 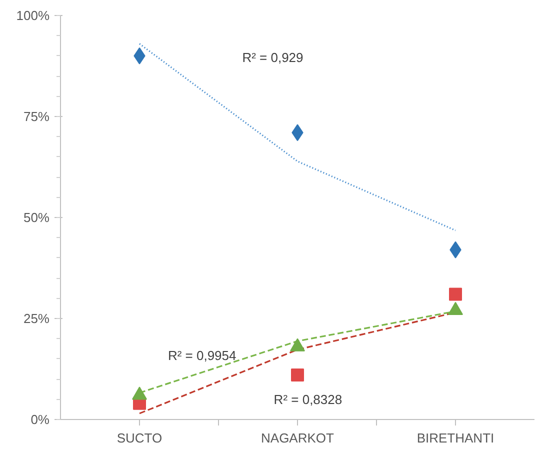 I want to click on annotation: R² = 0,929, so click(x=273, y=58).